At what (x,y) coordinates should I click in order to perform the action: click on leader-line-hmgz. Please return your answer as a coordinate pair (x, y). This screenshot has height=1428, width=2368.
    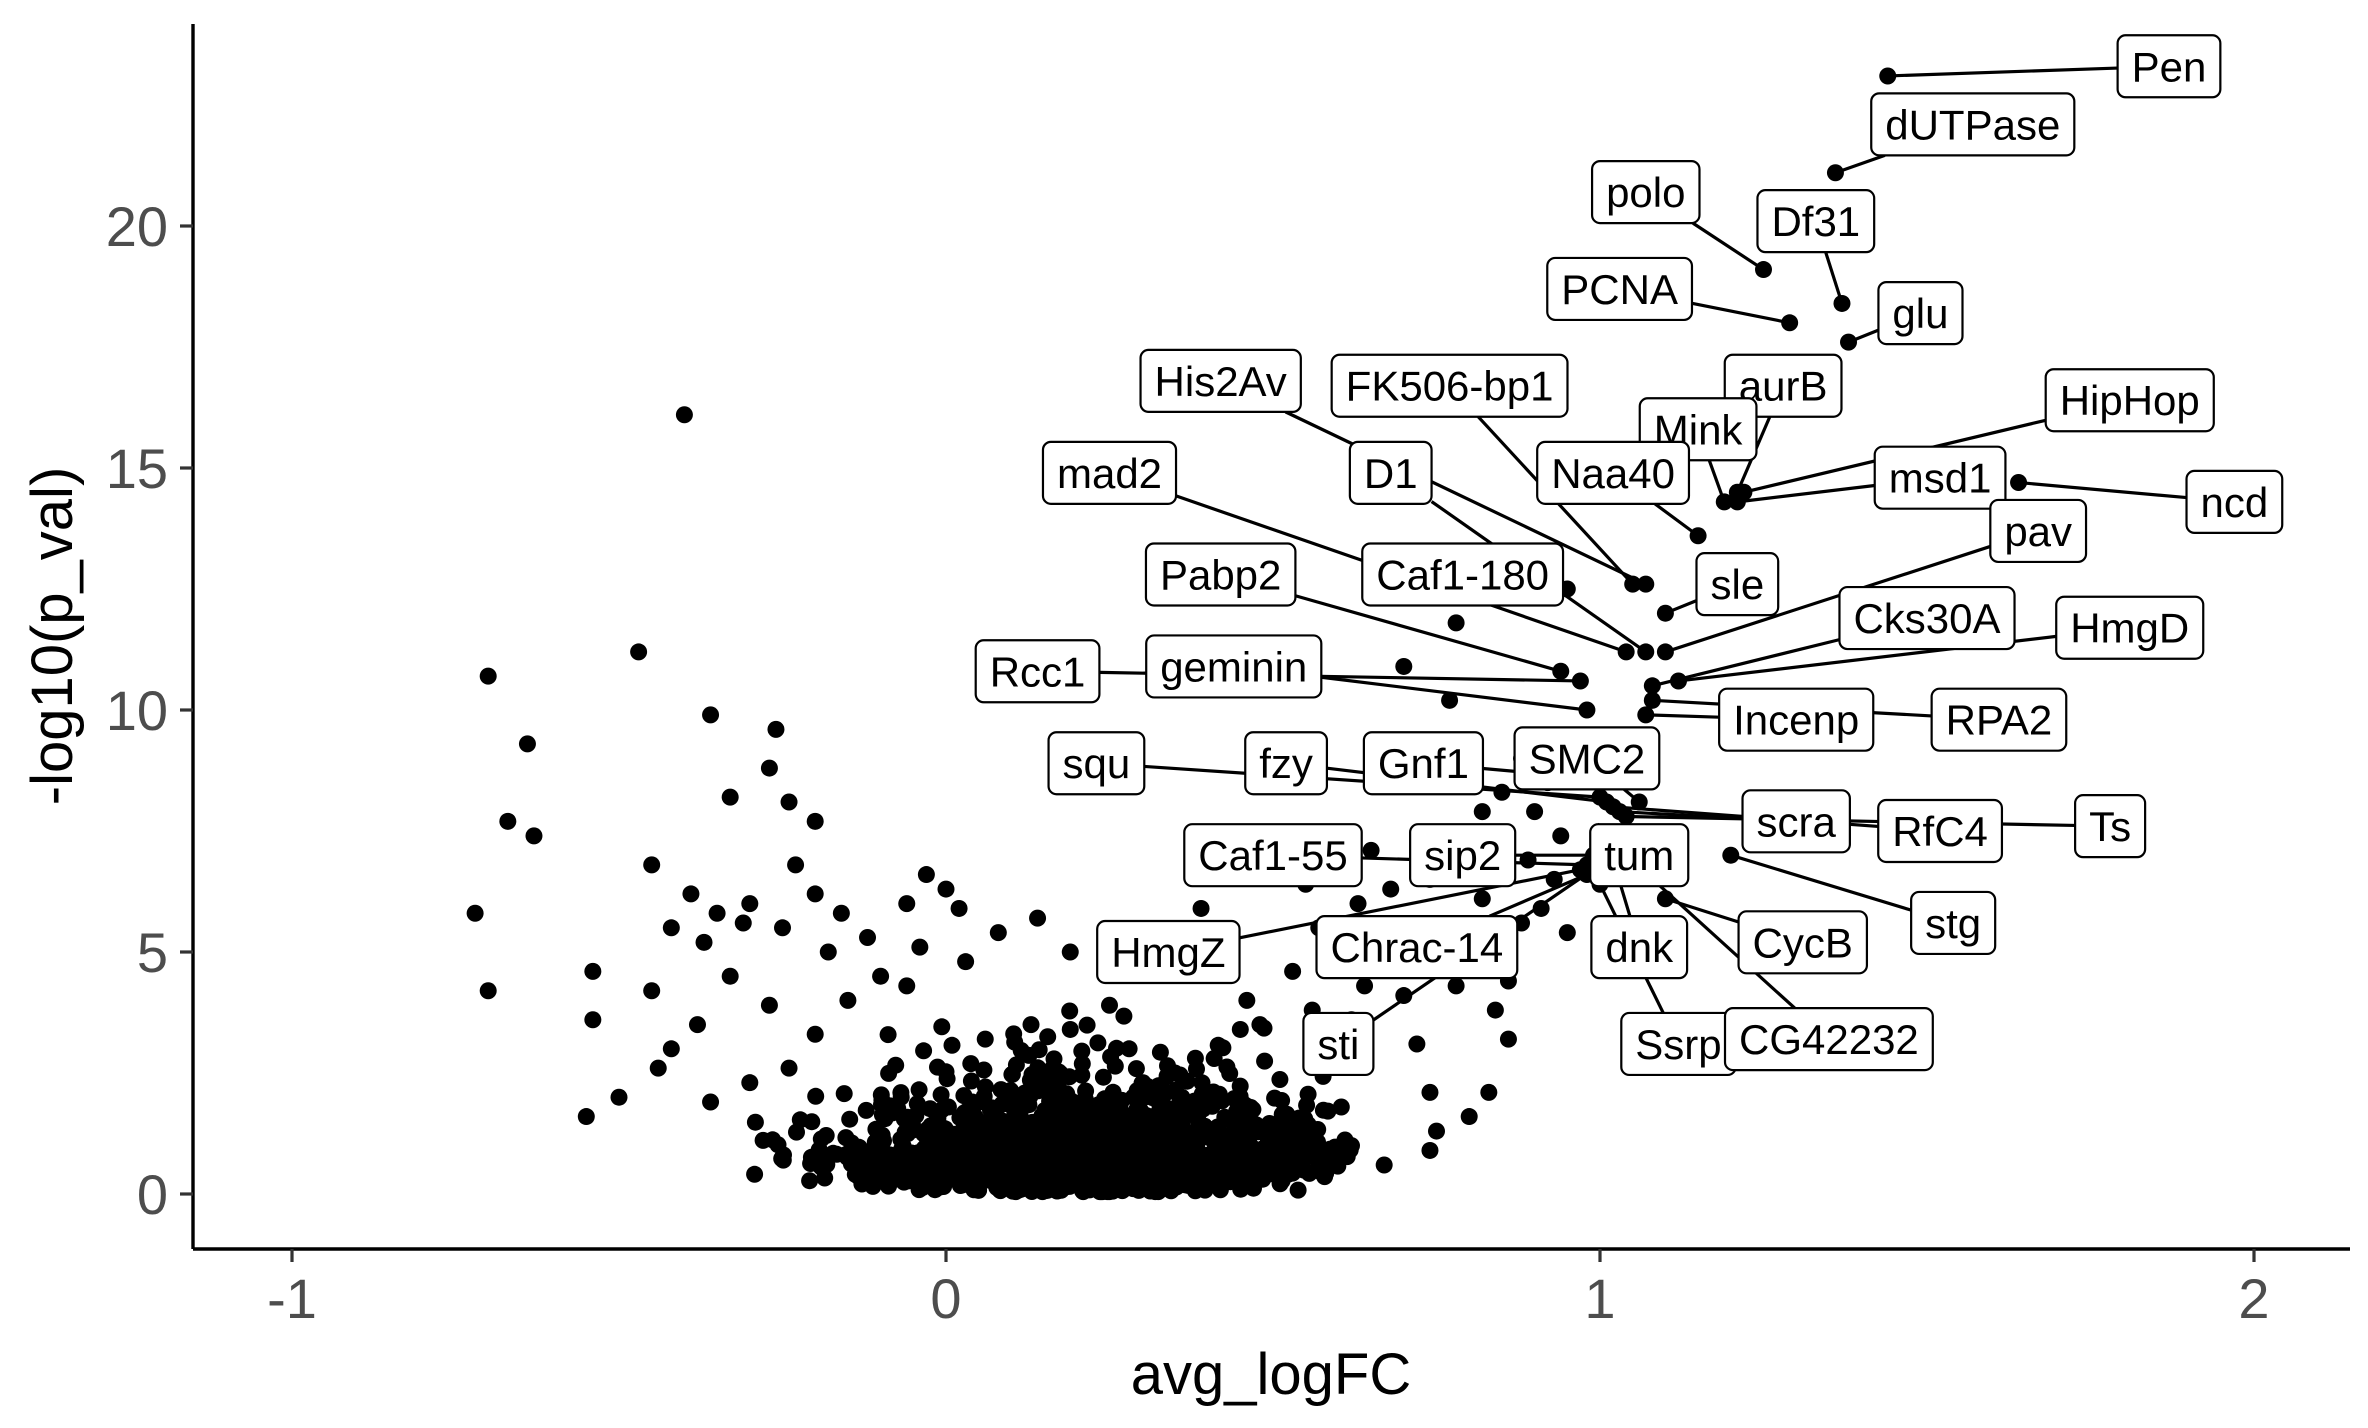
    Looking at the image, I should click on (1410, 904).